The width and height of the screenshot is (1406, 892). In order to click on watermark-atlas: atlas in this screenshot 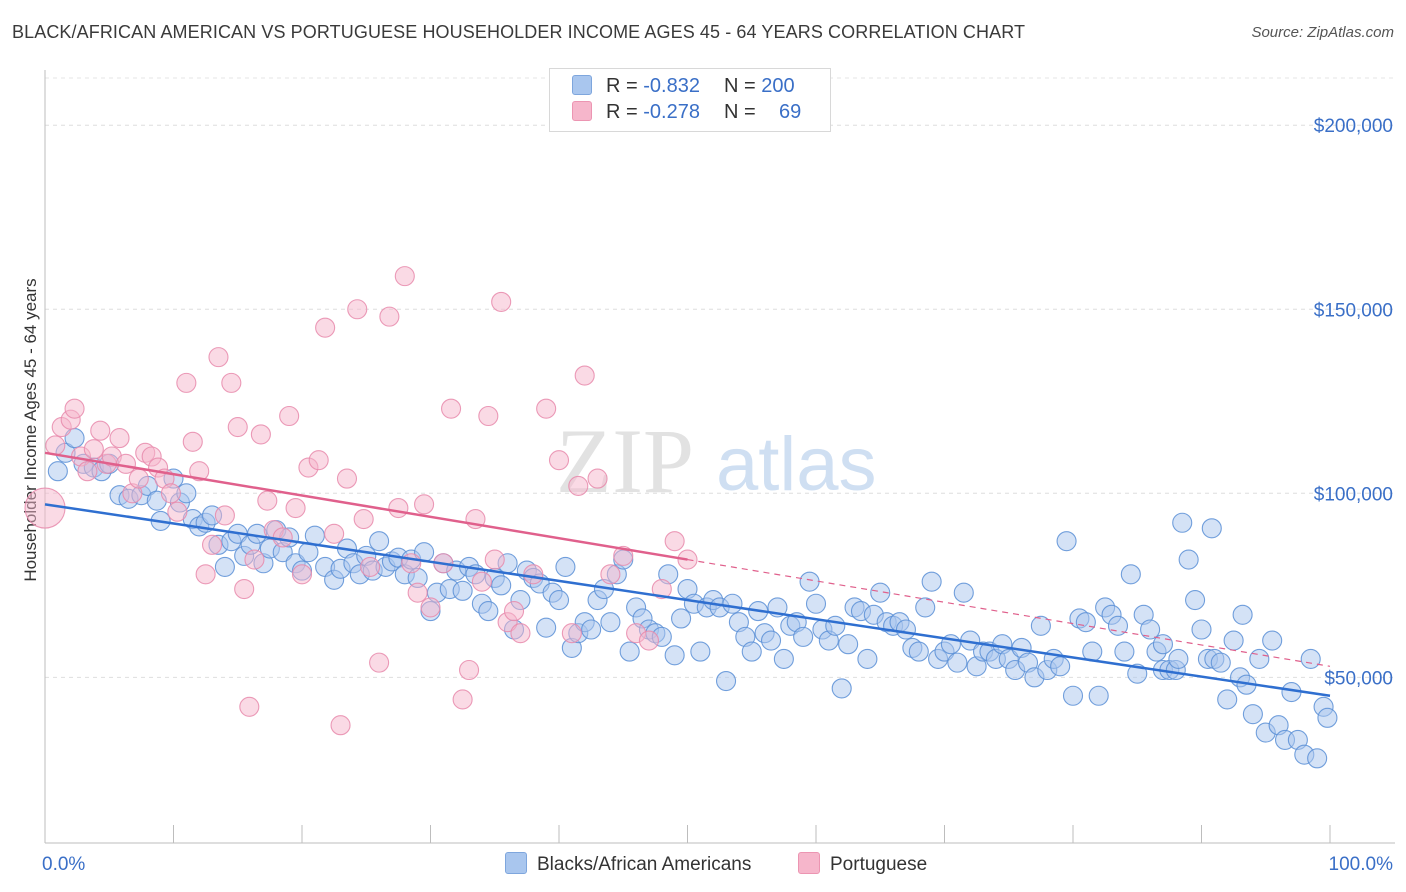, I will do `click(796, 464)`.